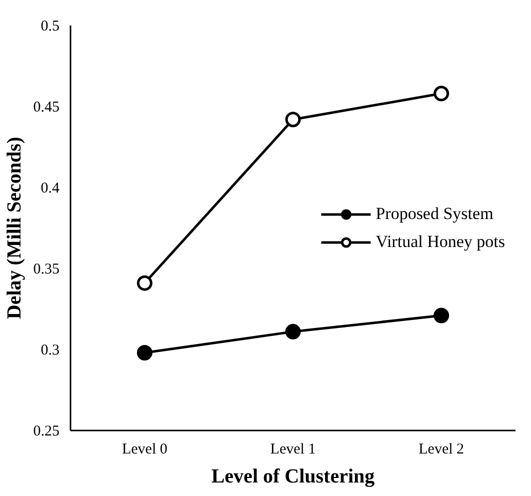 The image size is (531, 496). I want to click on legend-label: Virtual Honey pots, so click(440, 242).